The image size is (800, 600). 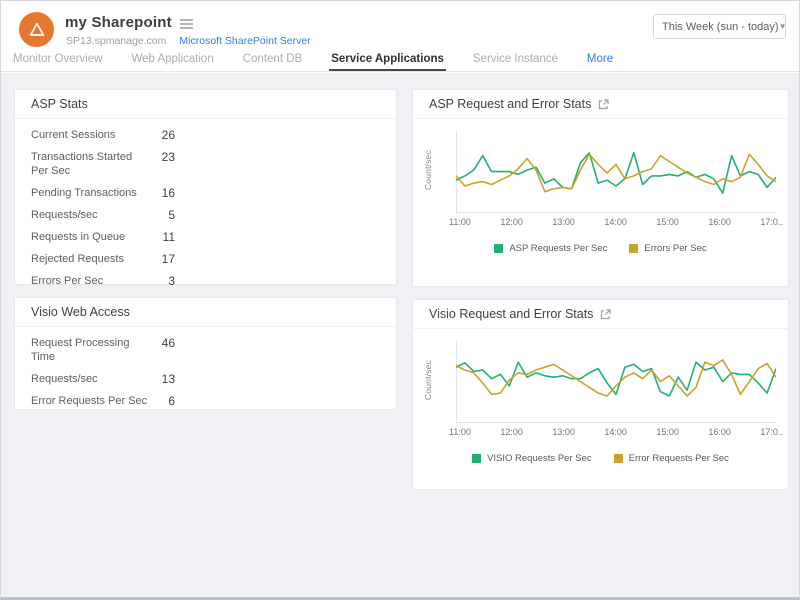 What do you see at coordinates (171, 215) in the screenshot?
I see `stat-value: 5` at bounding box center [171, 215].